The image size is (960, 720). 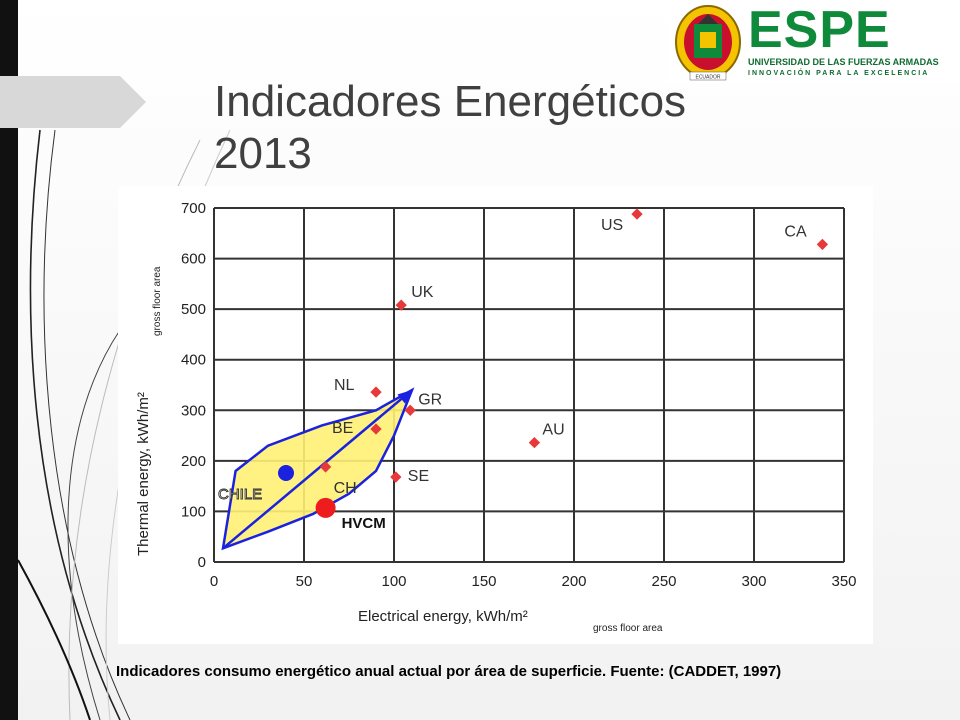 I want to click on x-tick-label: 200, so click(x=573, y=581).